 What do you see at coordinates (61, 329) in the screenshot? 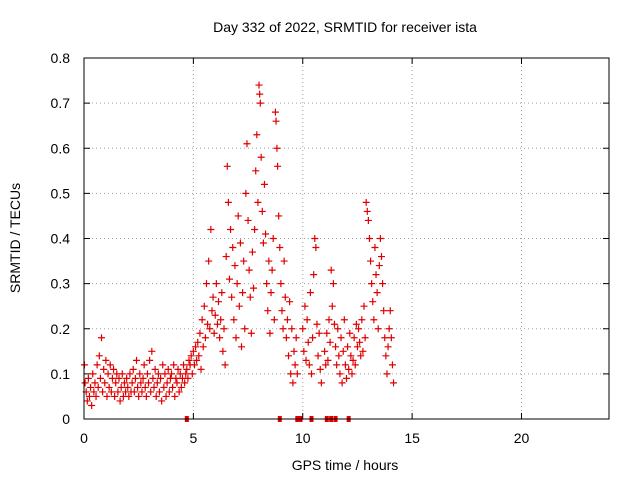
I see `y-tick-label: 0.2` at bounding box center [61, 329].